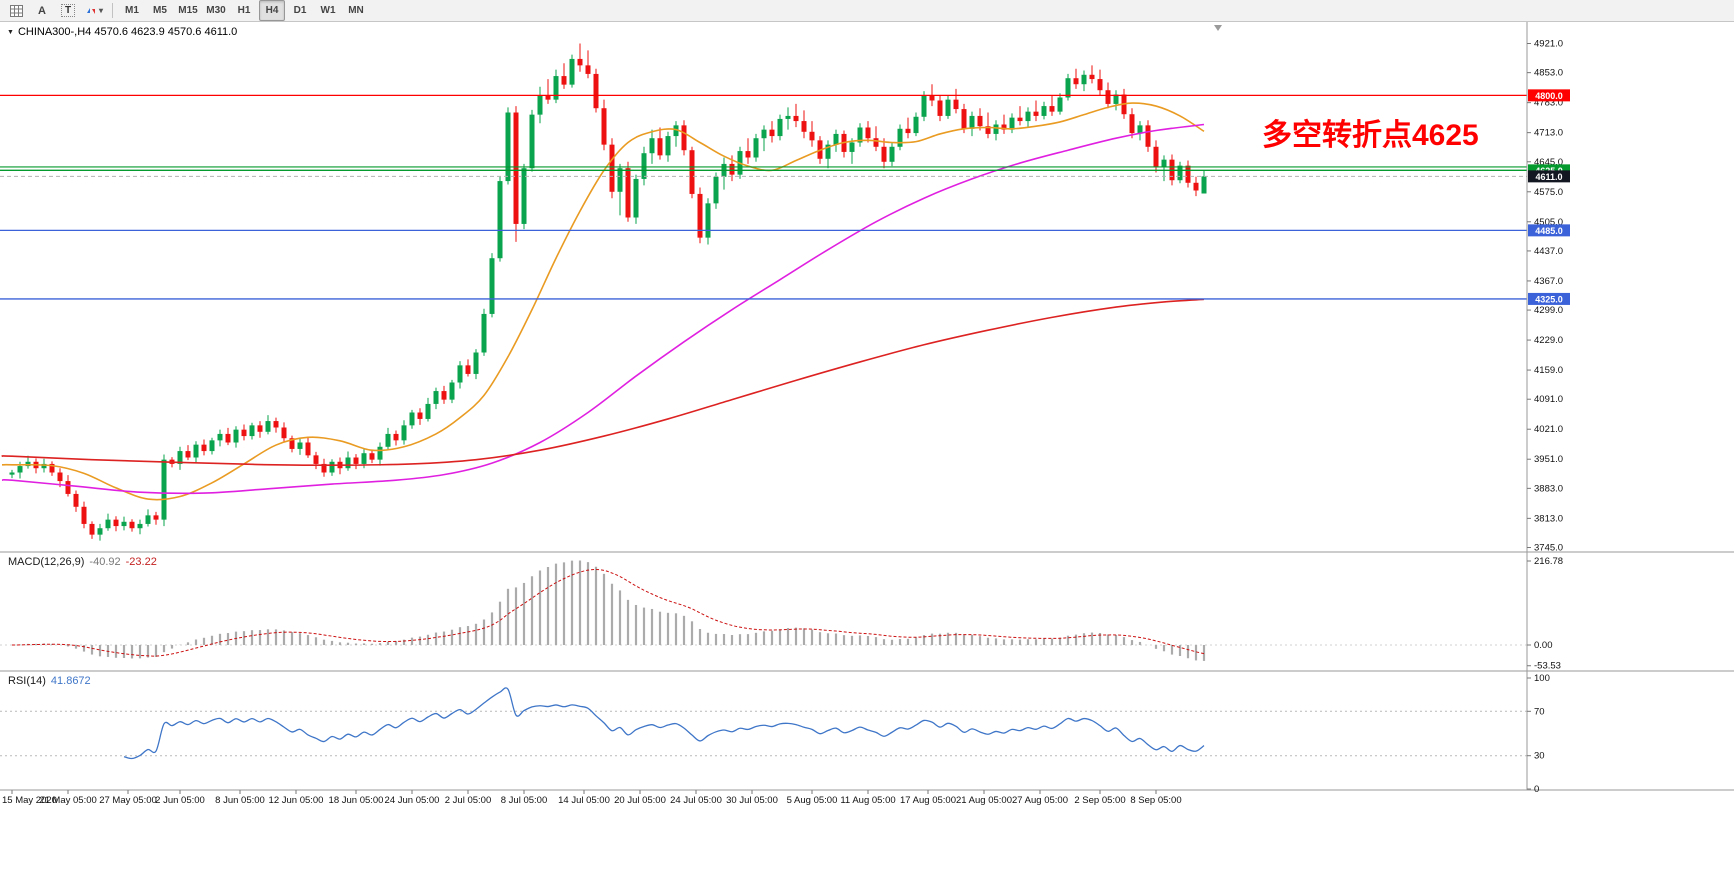  Describe the element at coordinates (1547, 666) in the screenshot. I see `svg-text: -53.53` at that location.